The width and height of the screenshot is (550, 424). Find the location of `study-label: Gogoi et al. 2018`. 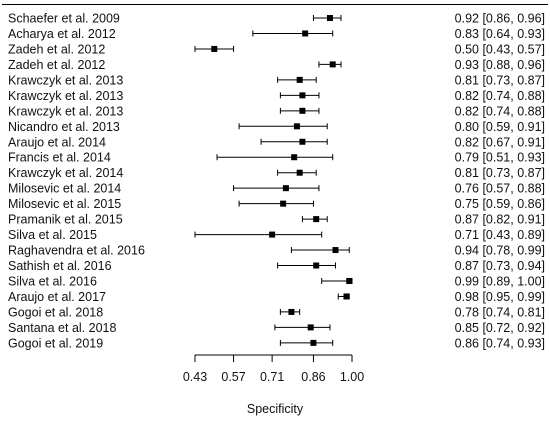

study-label: Gogoi et al. 2018 is located at coordinates (55, 312).